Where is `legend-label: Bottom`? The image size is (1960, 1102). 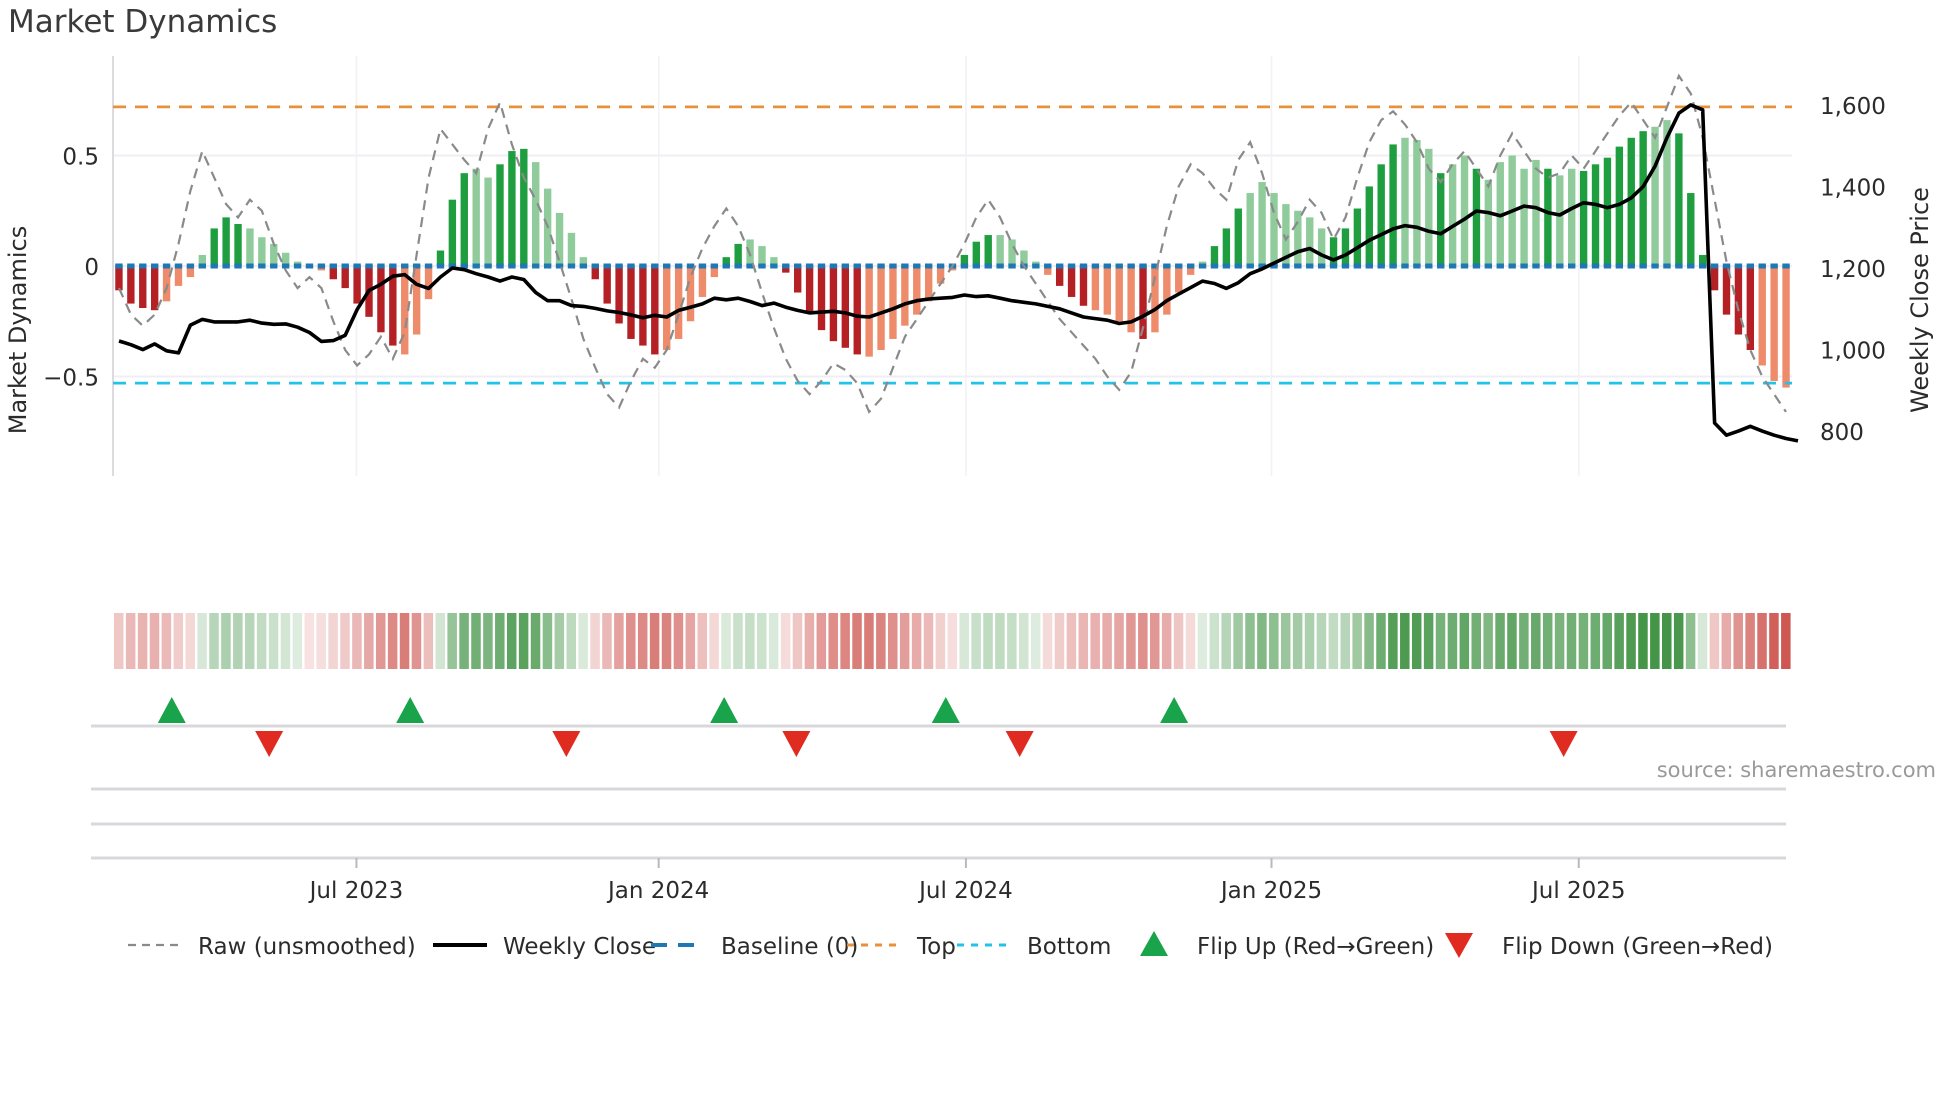
legend-label: Bottom is located at coordinates (1069, 947).